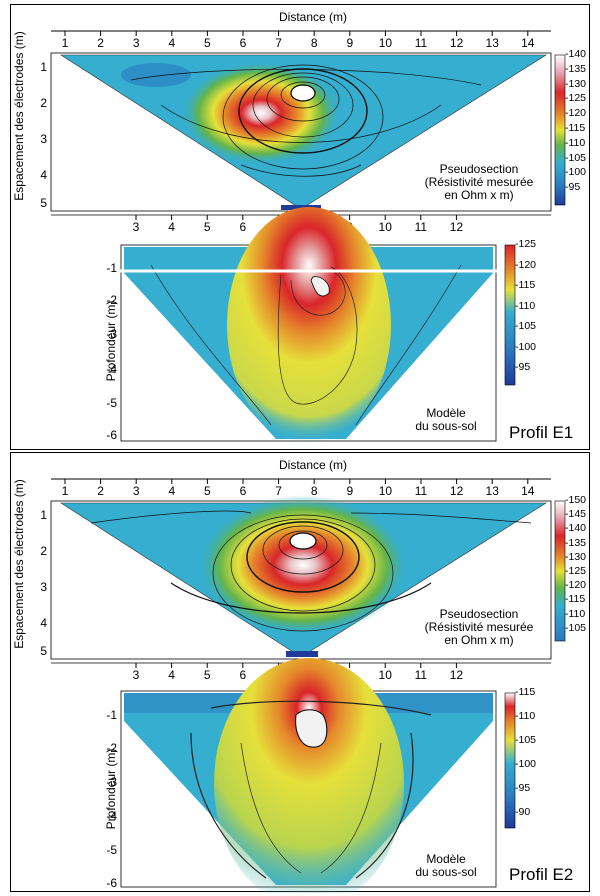 The width and height of the screenshot is (600, 896). Describe the element at coordinates (528, 43) in the screenshot. I see `axis-tick-label: 14` at that location.